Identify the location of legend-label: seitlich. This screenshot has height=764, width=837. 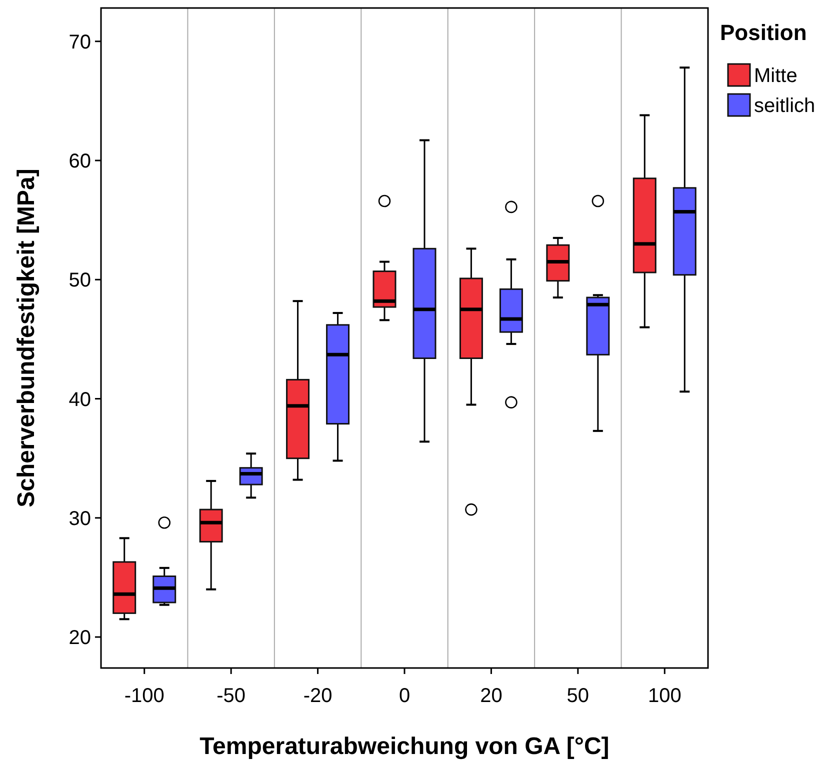
(785, 106).